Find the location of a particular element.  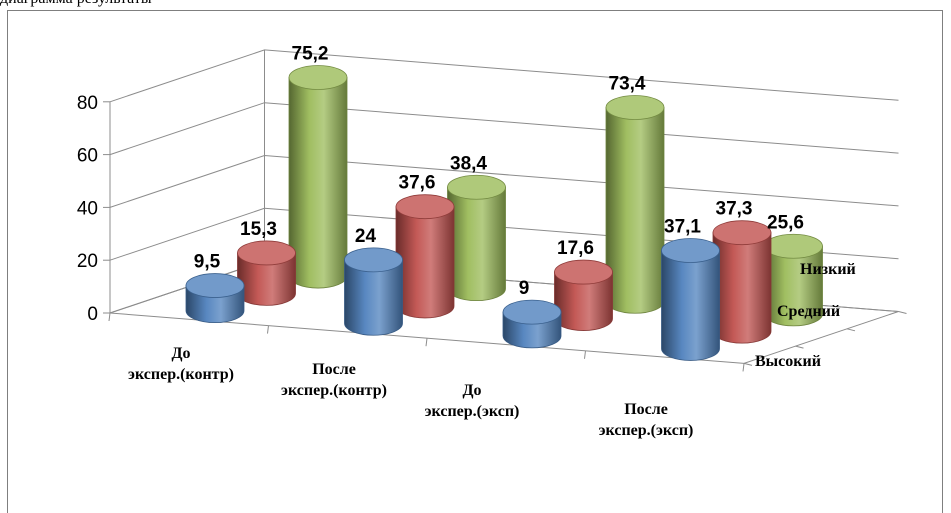

x-tick-label: До экспер.(контр) is located at coordinates (181, 364).